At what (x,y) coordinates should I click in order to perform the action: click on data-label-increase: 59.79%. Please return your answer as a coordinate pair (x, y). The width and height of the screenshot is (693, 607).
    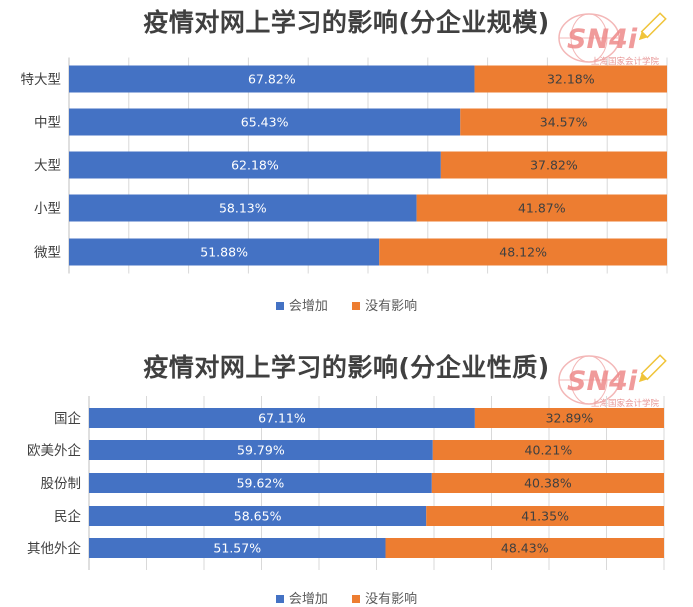
    Looking at the image, I should click on (261, 450).